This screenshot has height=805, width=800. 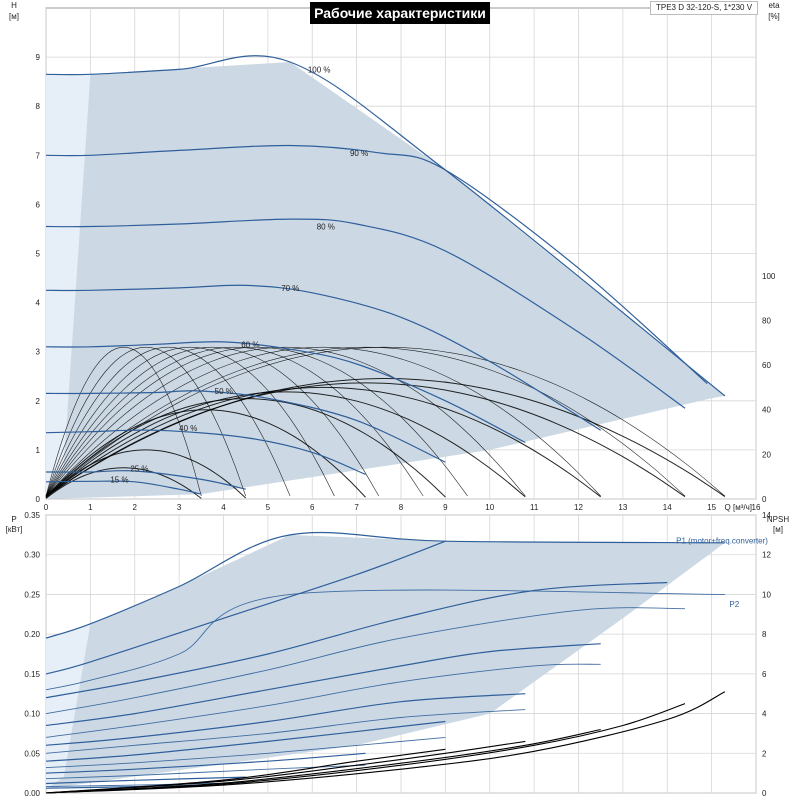 I want to click on top-eta-axis-unit: [%], so click(x=774, y=16).